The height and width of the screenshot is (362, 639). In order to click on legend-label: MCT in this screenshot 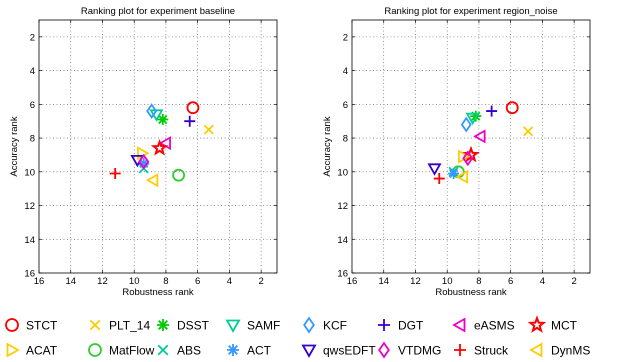, I will do `click(564, 326)`.